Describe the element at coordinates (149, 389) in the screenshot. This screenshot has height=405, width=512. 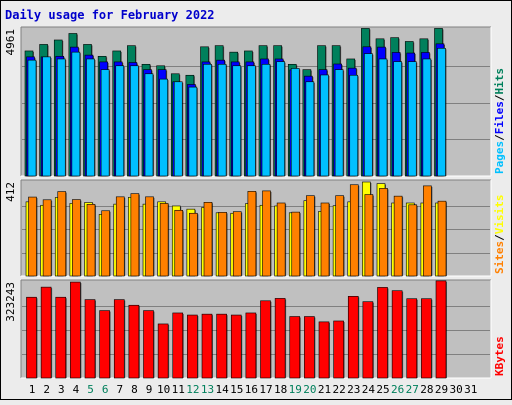
I see `day-label: 9` at that location.